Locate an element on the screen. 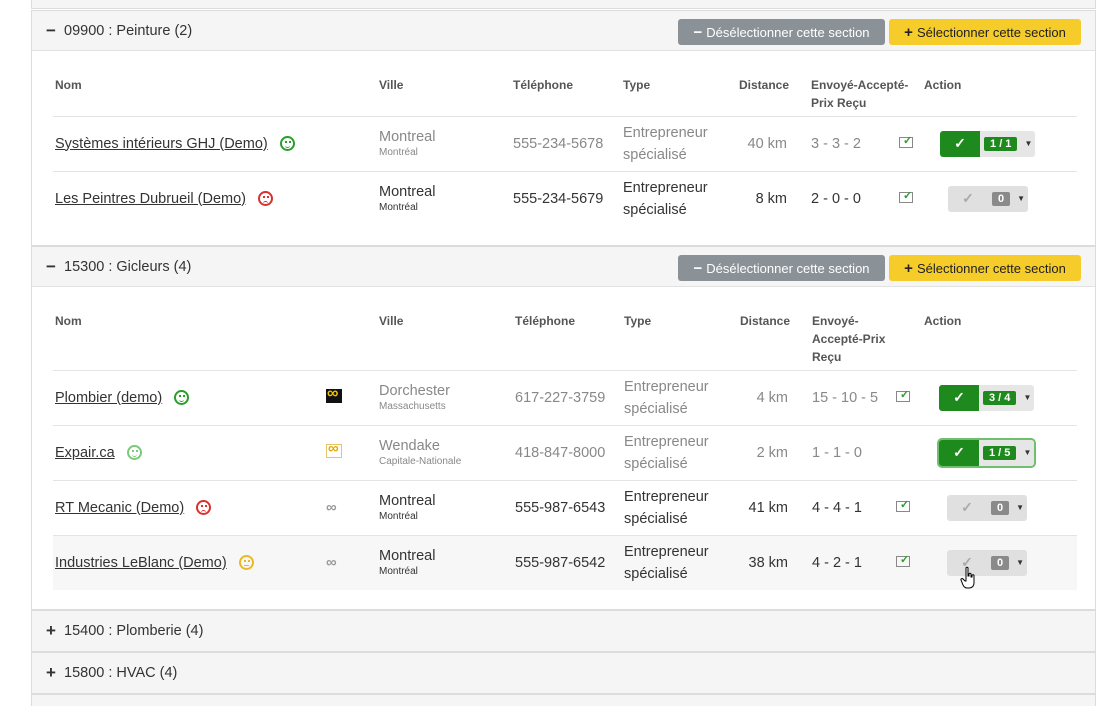 This screenshot has width=1117, height=706. col-header-envoye: Envoyé-Accepté-Prix Reçu is located at coordinates (860, 94).